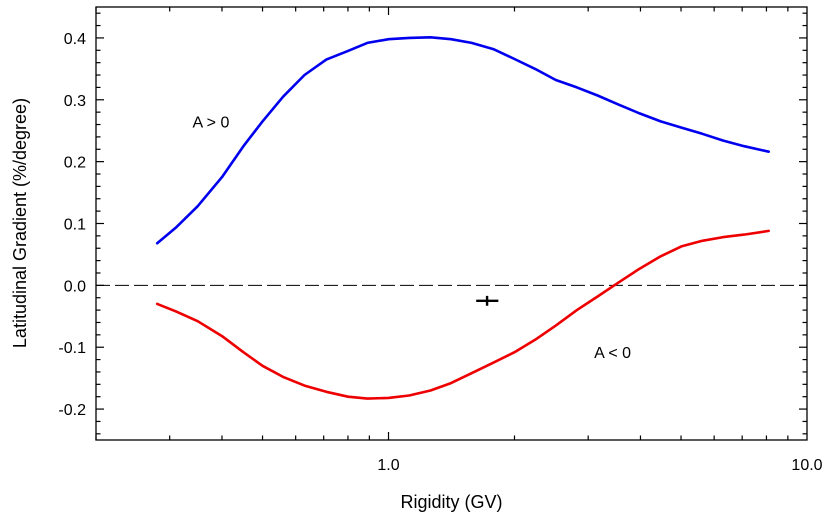 The width and height of the screenshot is (830, 521). I want to click on y-tick-label: 0.4, so click(75, 39).